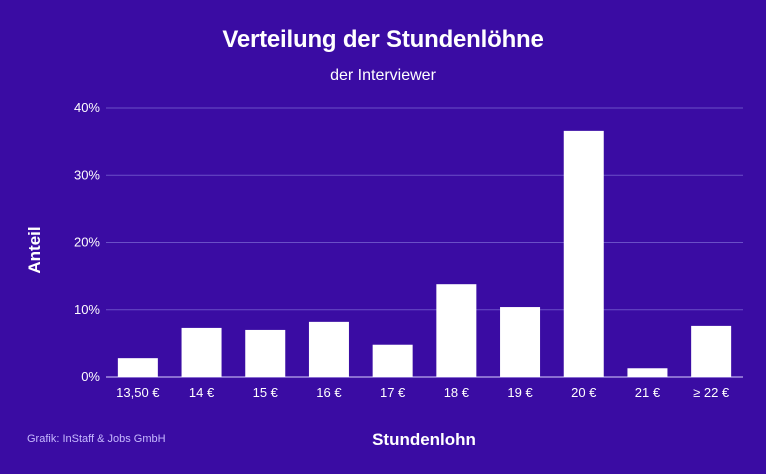  I want to click on chart-subtitle: der Interviewer, so click(383, 75).